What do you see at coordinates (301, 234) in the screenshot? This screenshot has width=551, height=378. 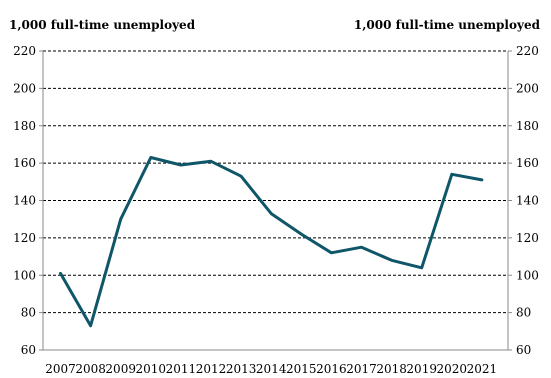 I see `data-point-2015` at bounding box center [301, 234].